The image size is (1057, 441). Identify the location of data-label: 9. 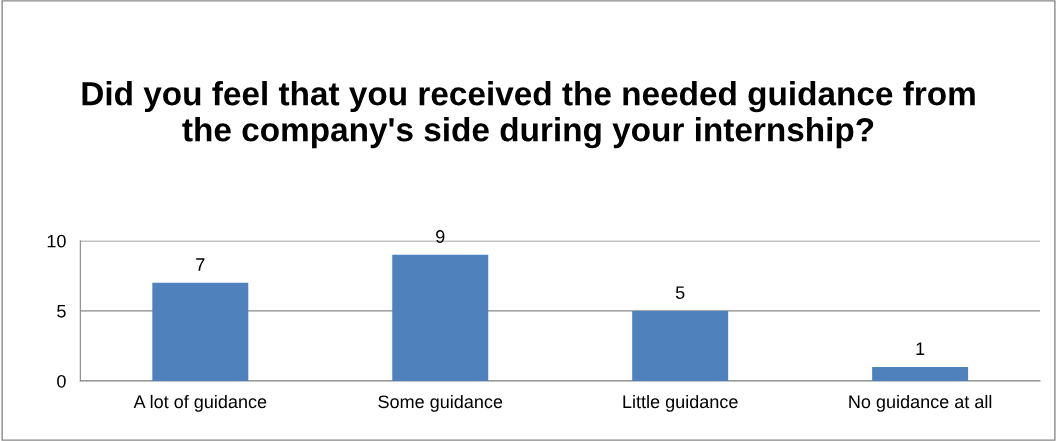
(440, 236).